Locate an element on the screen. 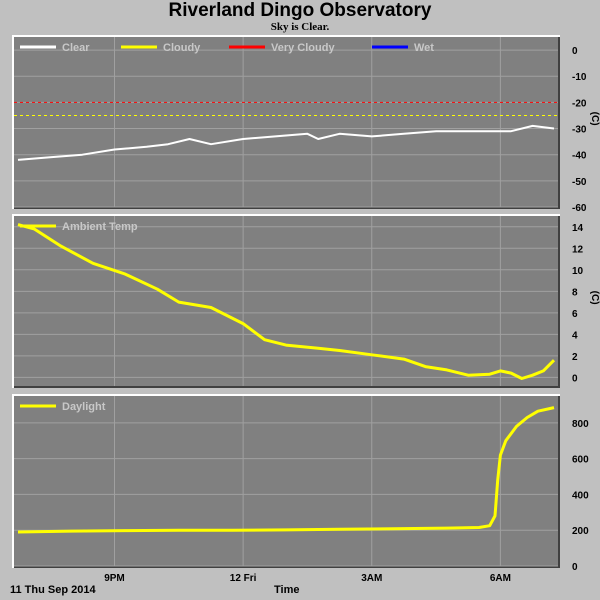  y-tick-label: -50 is located at coordinates (579, 182).